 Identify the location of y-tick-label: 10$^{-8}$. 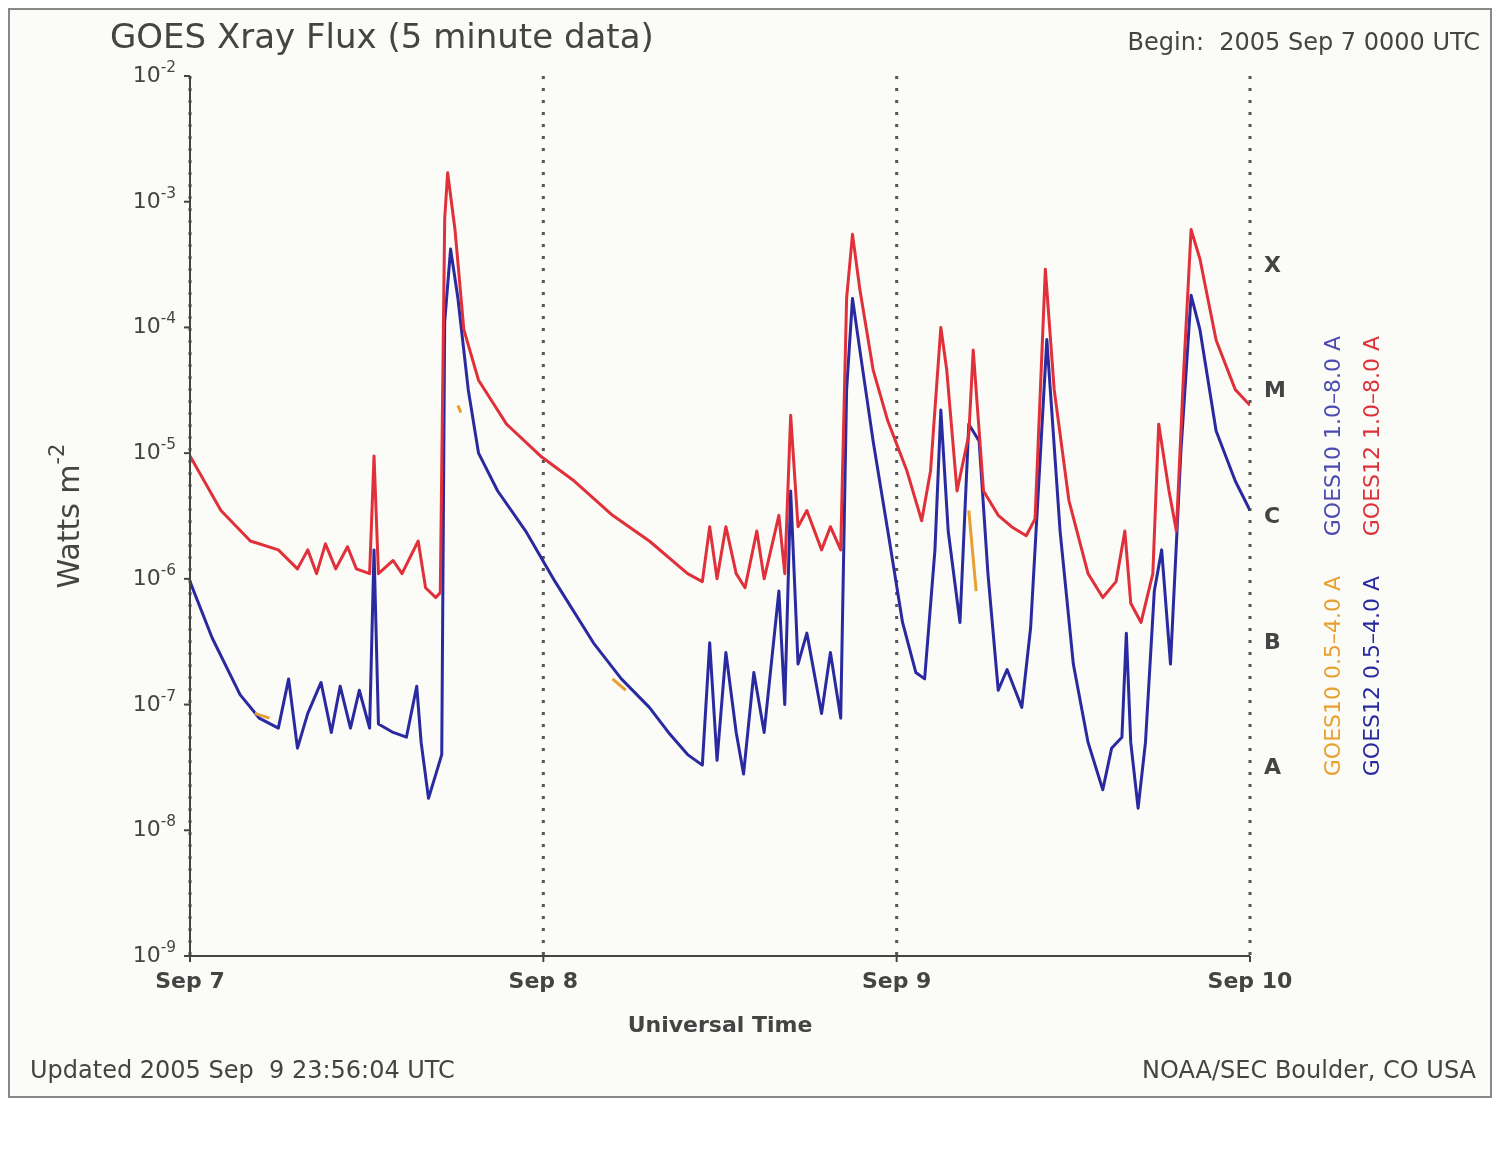
(154, 826).